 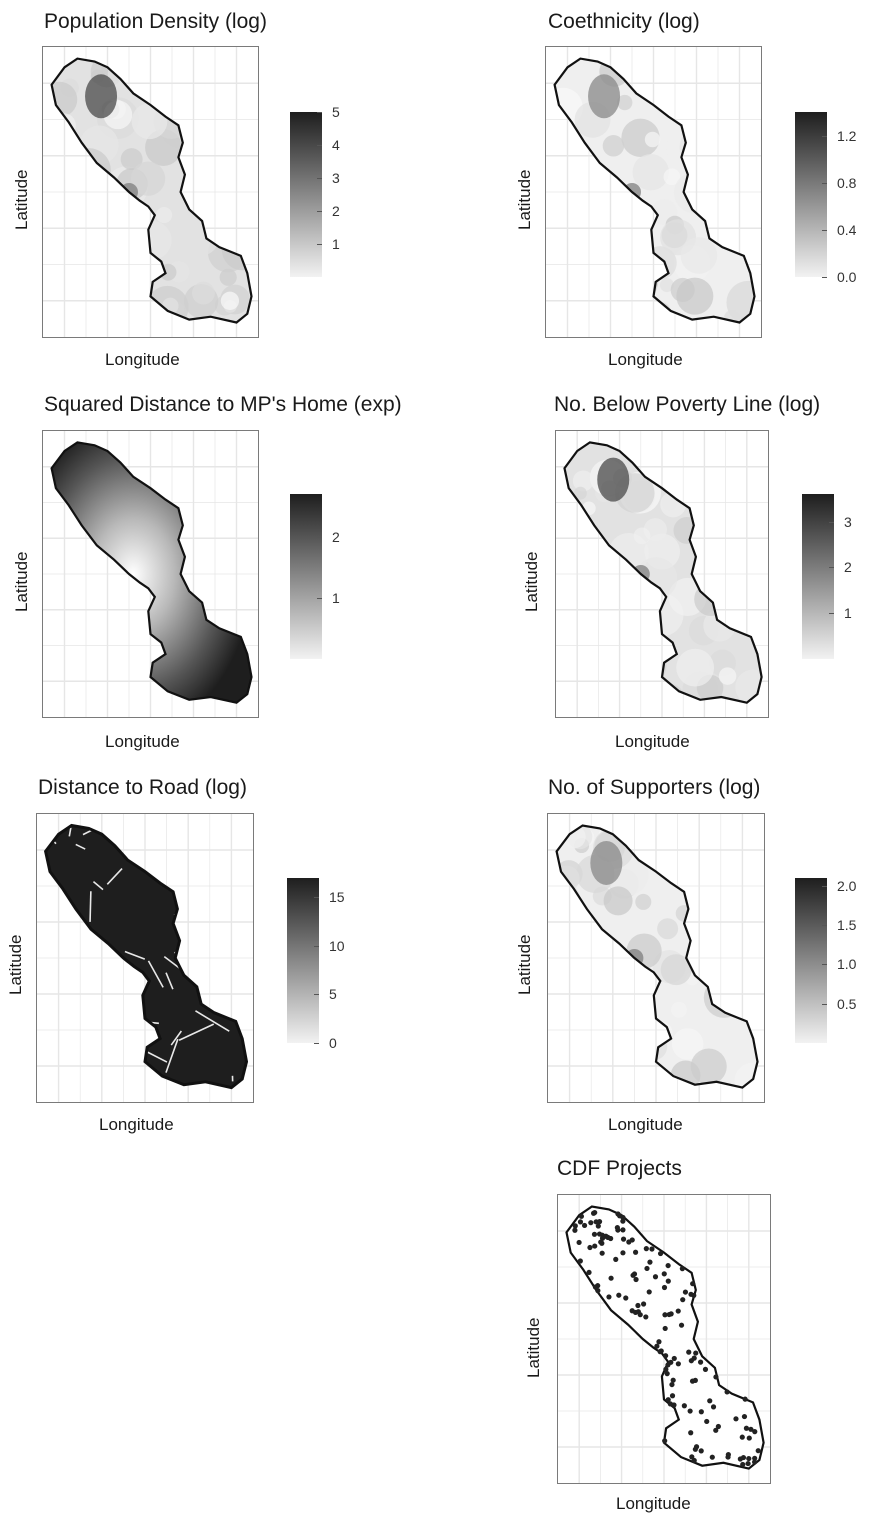 I want to click on legend-tick-label: 4, so click(x=336, y=145).